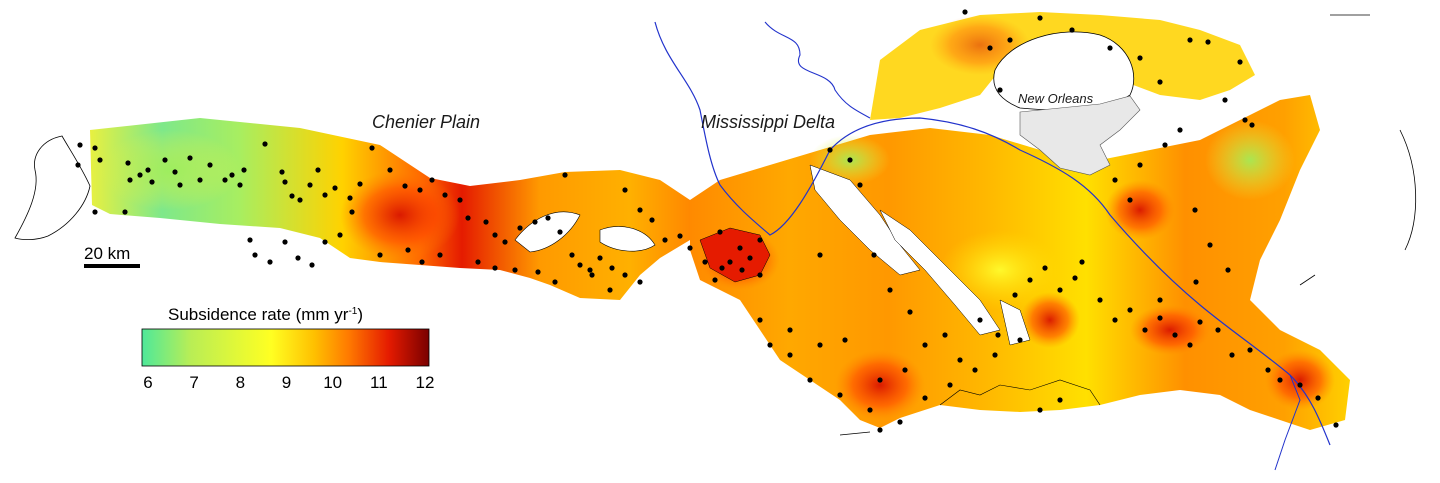 This screenshot has width=1440, height=483. What do you see at coordinates (1056, 98) in the screenshot?
I see `new-orleans-label: New Orleans` at bounding box center [1056, 98].